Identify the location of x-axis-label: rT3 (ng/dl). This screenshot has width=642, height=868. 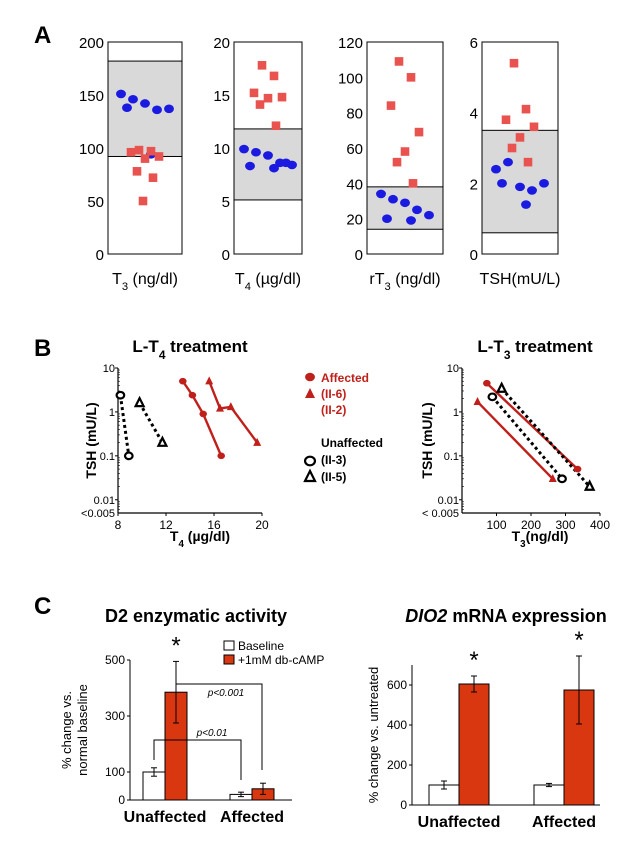
(404, 282).